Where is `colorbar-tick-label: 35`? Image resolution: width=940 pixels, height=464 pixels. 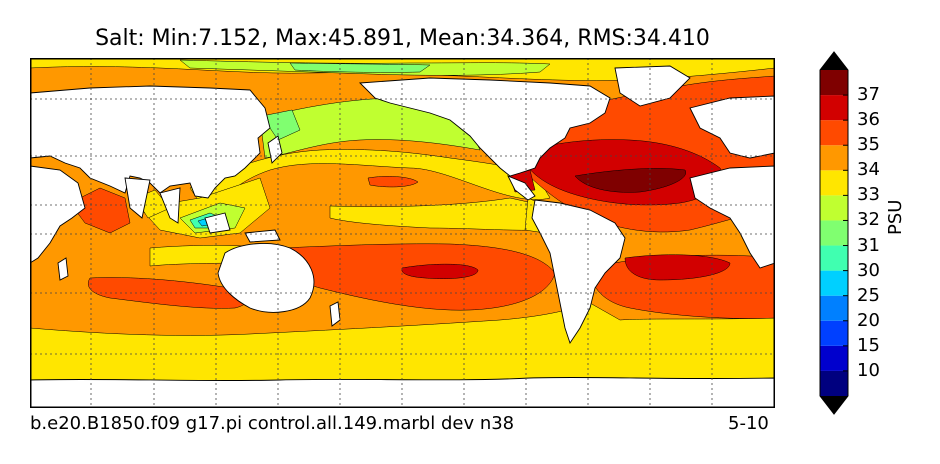
colorbar-tick-label: 35 is located at coordinates (868, 145).